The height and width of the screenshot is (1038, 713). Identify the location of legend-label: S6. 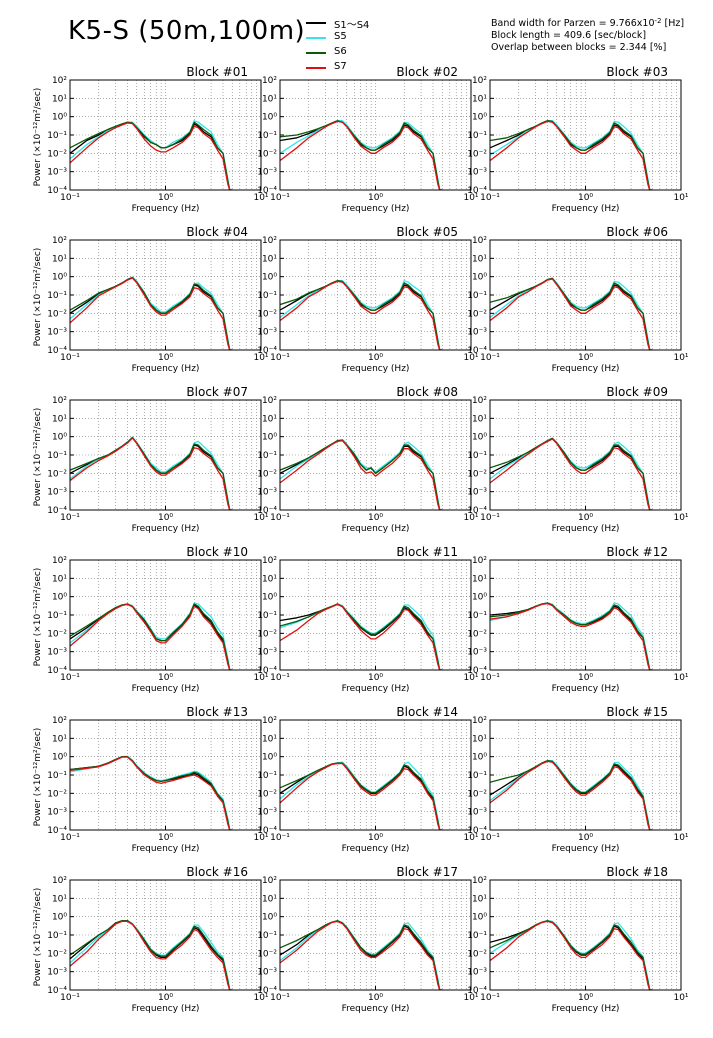
(340, 51).